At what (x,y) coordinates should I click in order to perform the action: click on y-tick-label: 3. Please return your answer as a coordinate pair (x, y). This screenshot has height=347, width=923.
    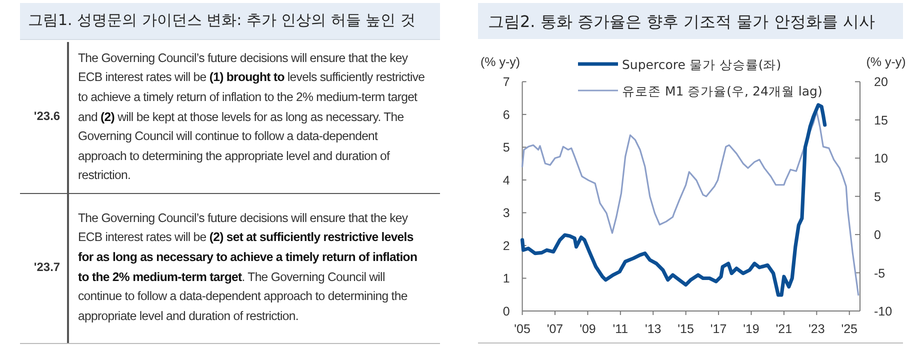
    Looking at the image, I should click on (506, 213).